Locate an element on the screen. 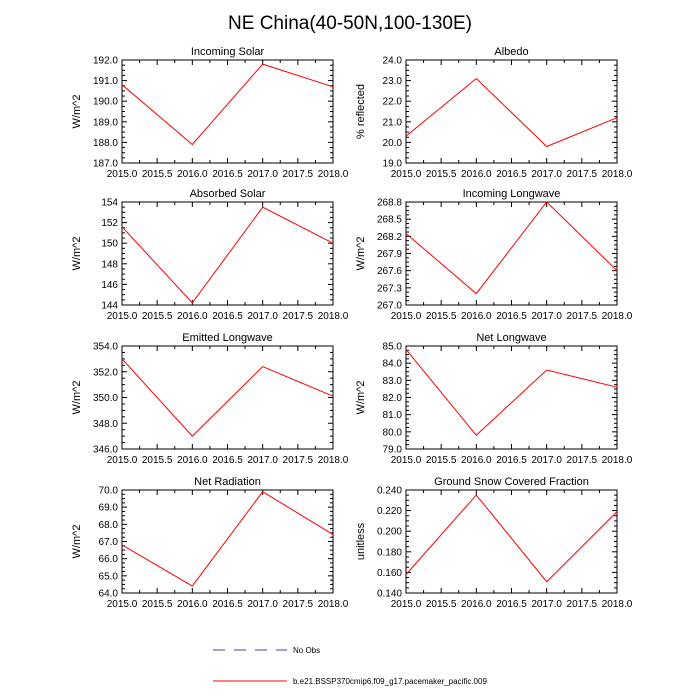 The height and width of the screenshot is (700, 700). y-tick-label: 354.0 is located at coordinates (105, 347).